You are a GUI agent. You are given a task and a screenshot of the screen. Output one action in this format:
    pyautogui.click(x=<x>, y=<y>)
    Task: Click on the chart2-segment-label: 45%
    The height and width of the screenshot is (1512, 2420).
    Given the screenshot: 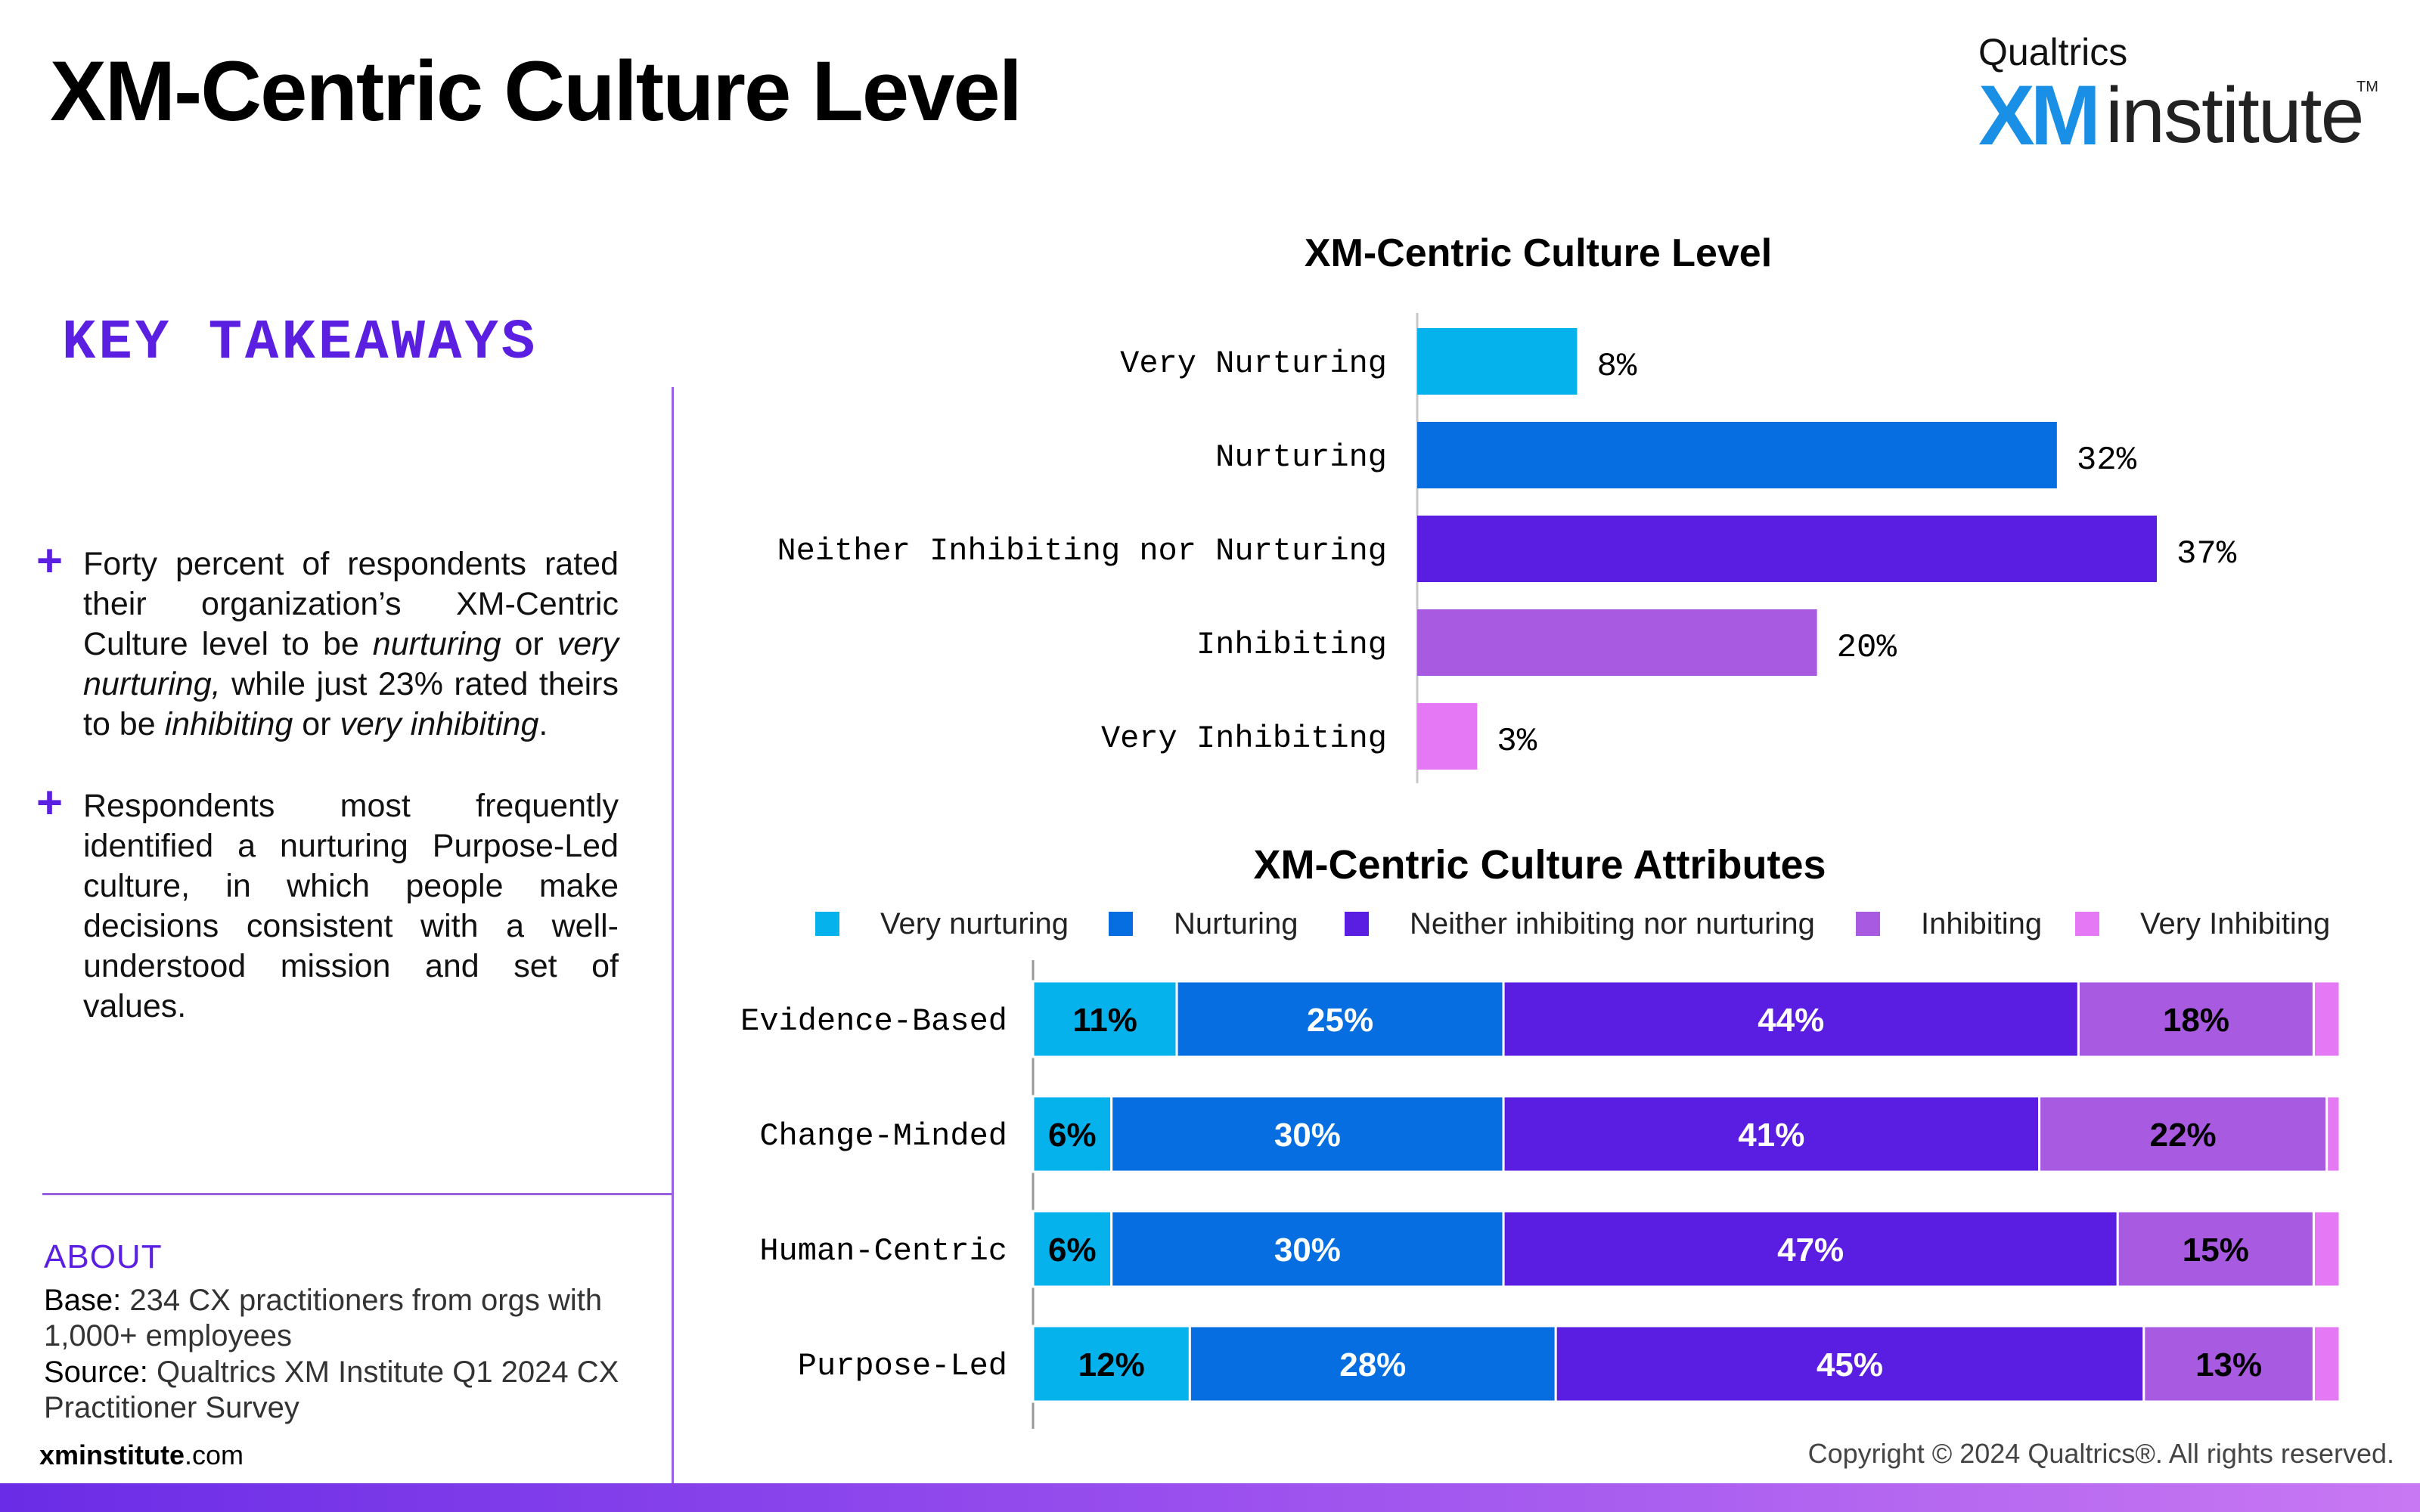 What is the action you would take?
    pyautogui.click(x=1850, y=1364)
    